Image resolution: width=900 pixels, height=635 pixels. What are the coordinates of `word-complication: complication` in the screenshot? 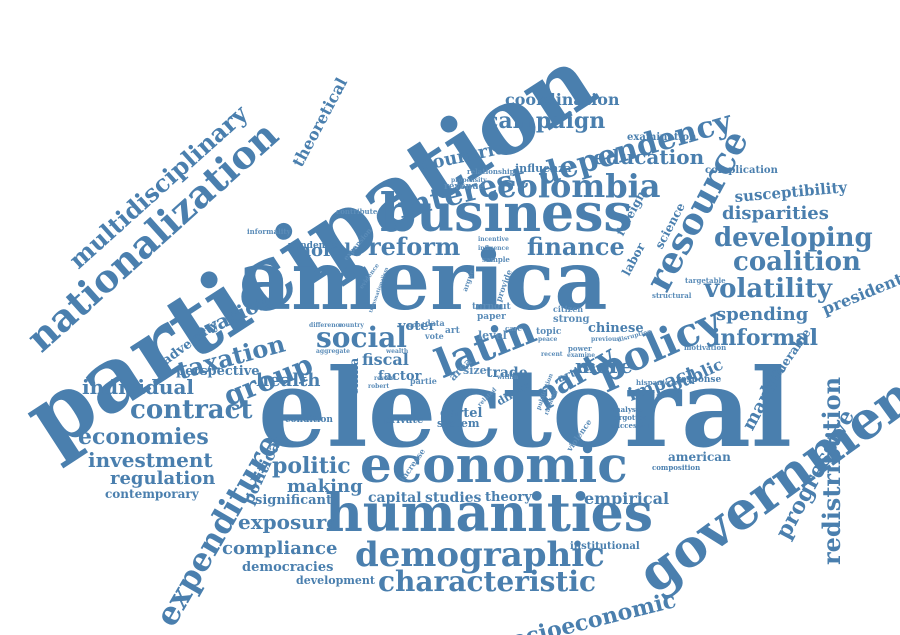 It's located at (741, 170).